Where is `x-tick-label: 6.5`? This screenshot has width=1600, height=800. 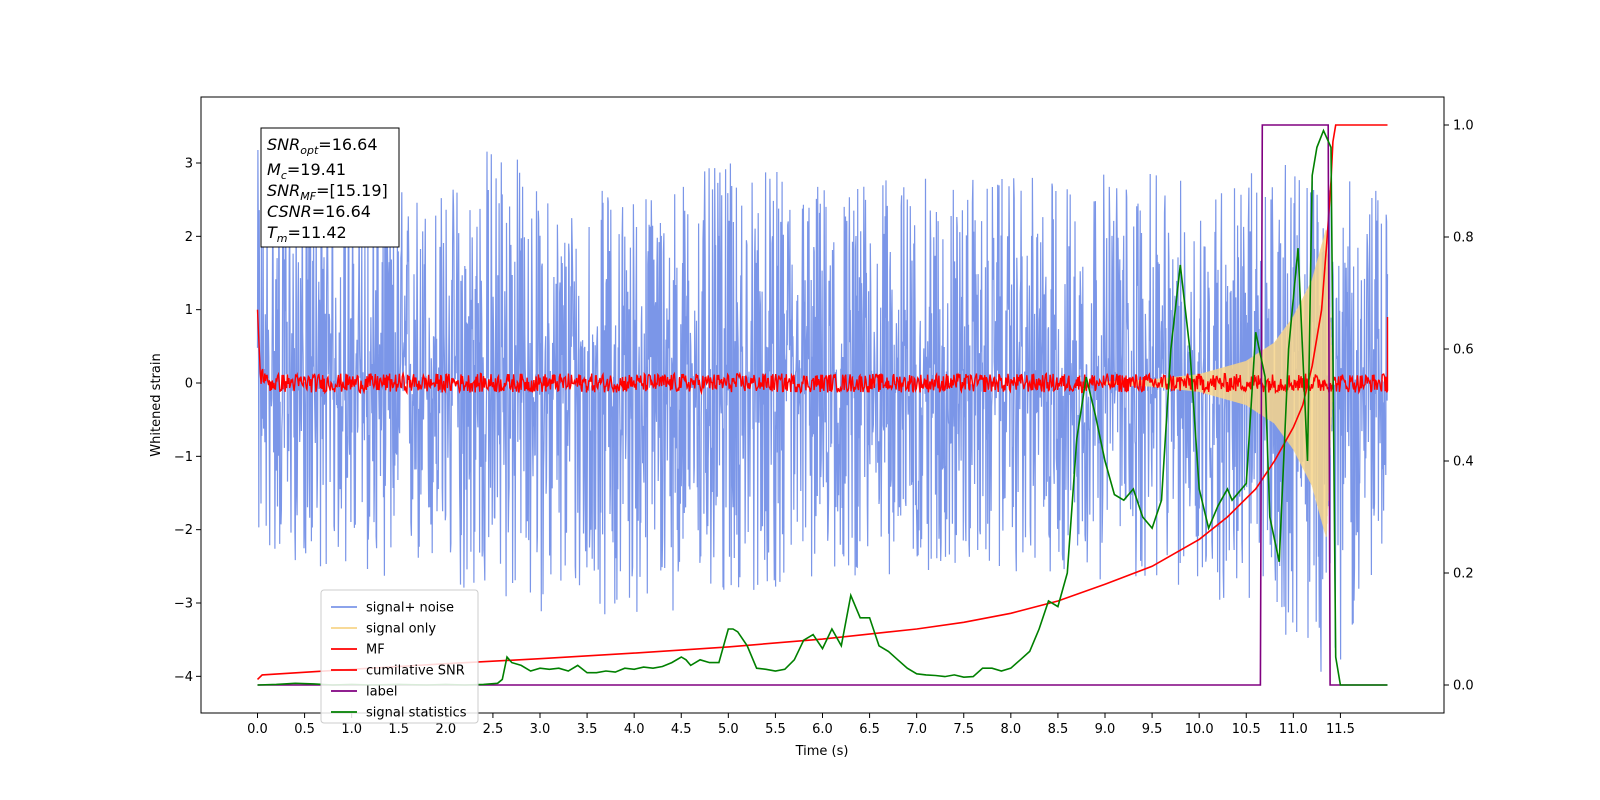 x-tick-label: 6.5 is located at coordinates (869, 729).